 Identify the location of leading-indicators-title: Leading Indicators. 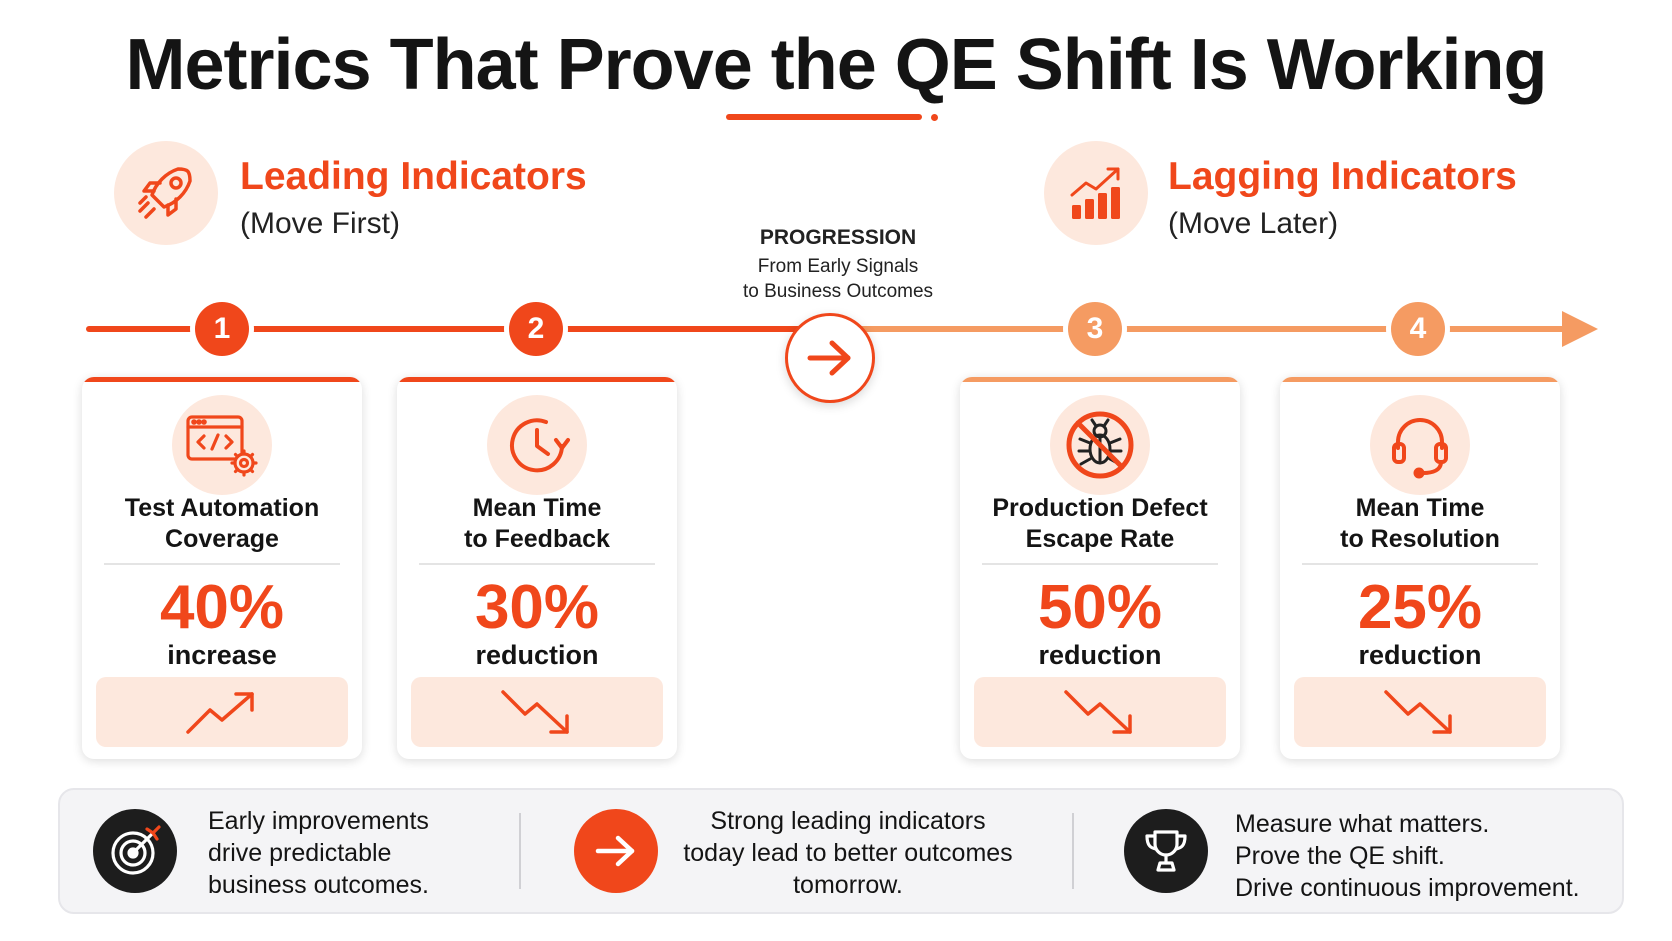
(413, 176).